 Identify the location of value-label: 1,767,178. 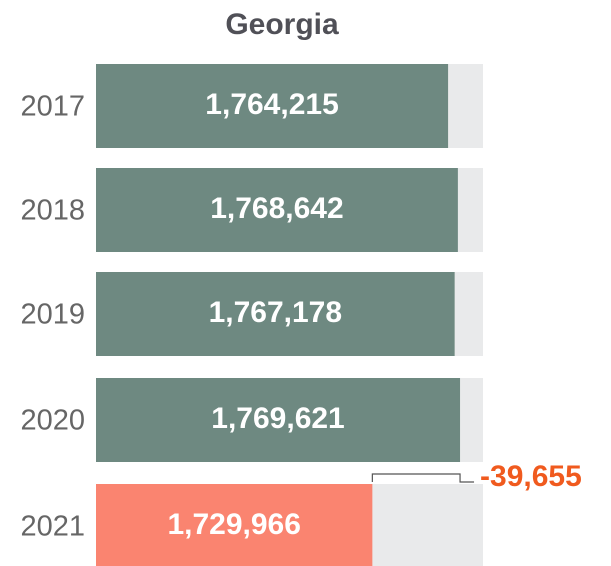
(275, 312).